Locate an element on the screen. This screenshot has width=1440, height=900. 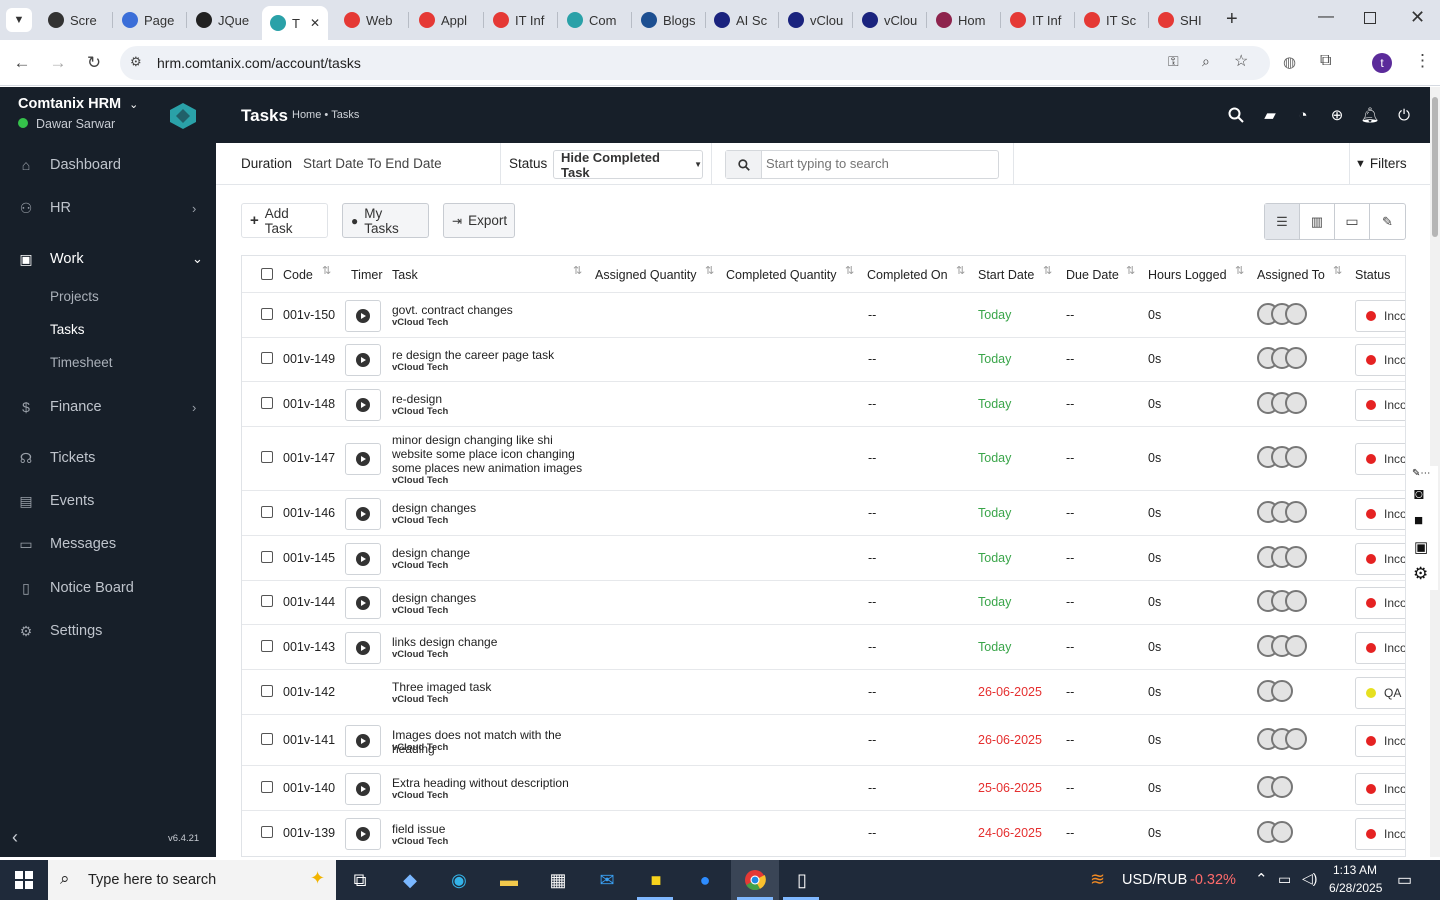
browser-tab: Com is located at coordinates (594, 20).